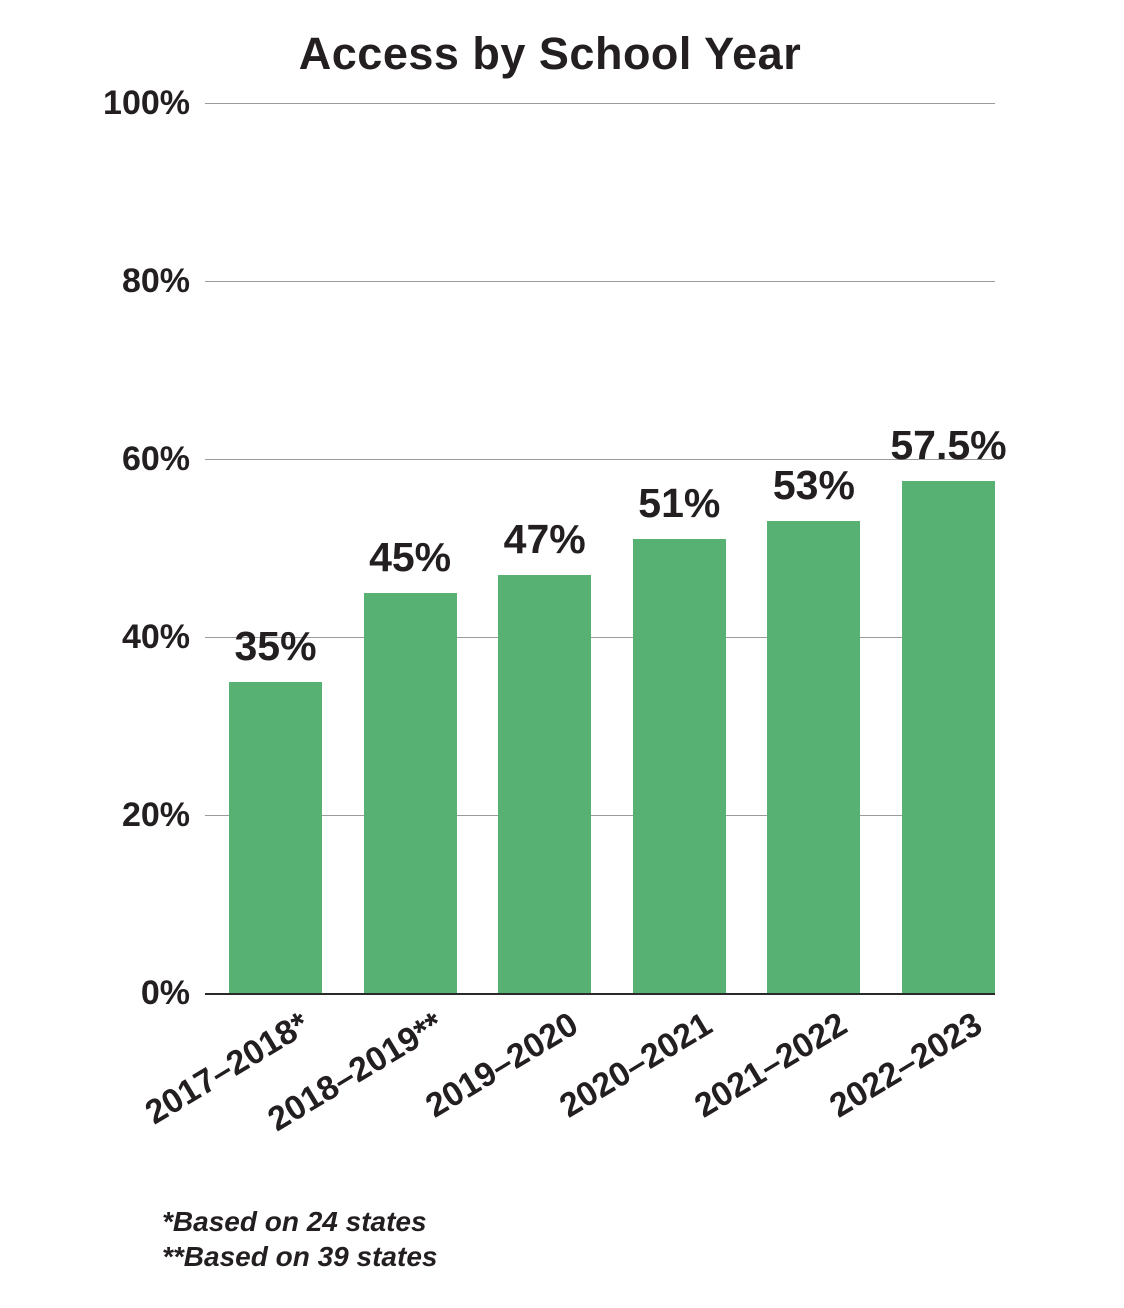  What do you see at coordinates (410, 792) in the screenshot?
I see `bar-2018–2019**` at bounding box center [410, 792].